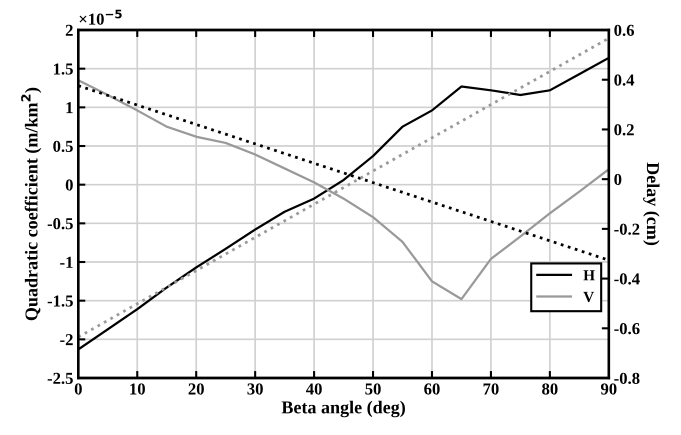 Image resolution: width=681 pixels, height=435 pixels. Describe the element at coordinates (627, 378) in the screenshot. I see `y2-tick-label: -0.8` at that location.